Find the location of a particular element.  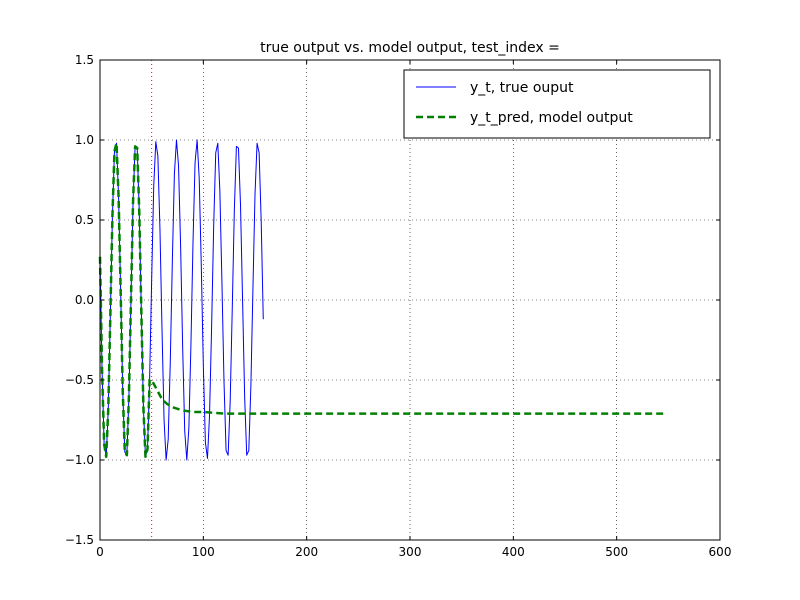

legend: y_t, true ouput y_t_pred, model output is located at coordinates (557, 104).